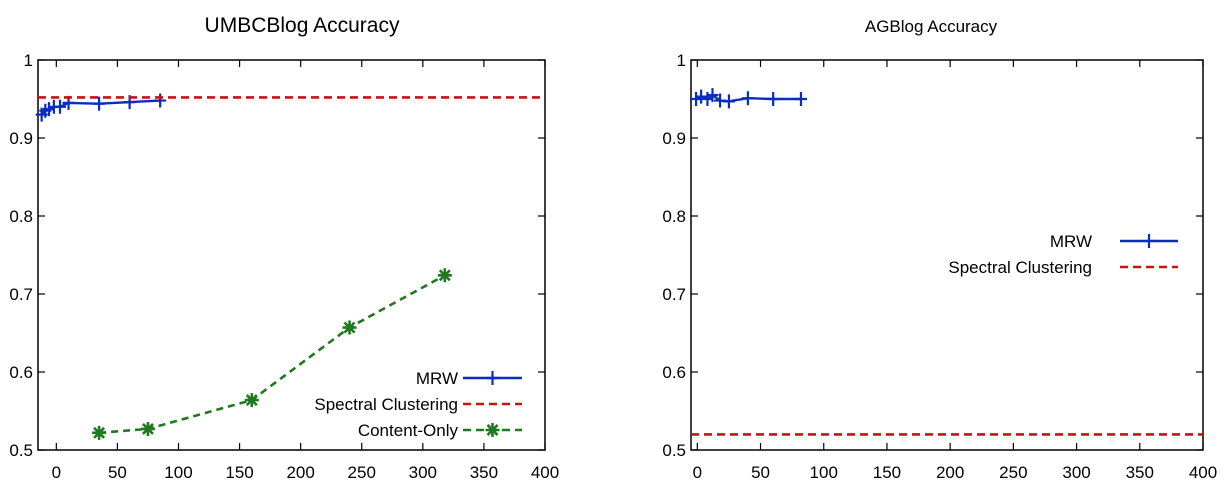  Describe the element at coordinates (408, 430) in the screenshot. I see `legend-label: Content-Only` at that location.